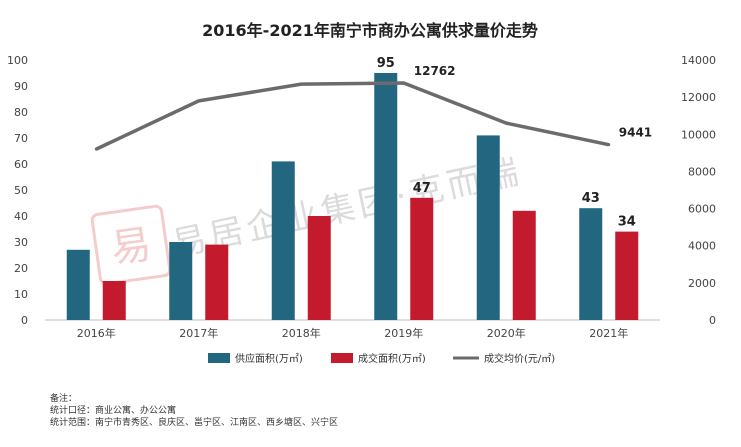 The height and width of the screenshot is (447, 741). I want to click on y-right-tick-2000: 2000, so click(702, 283).